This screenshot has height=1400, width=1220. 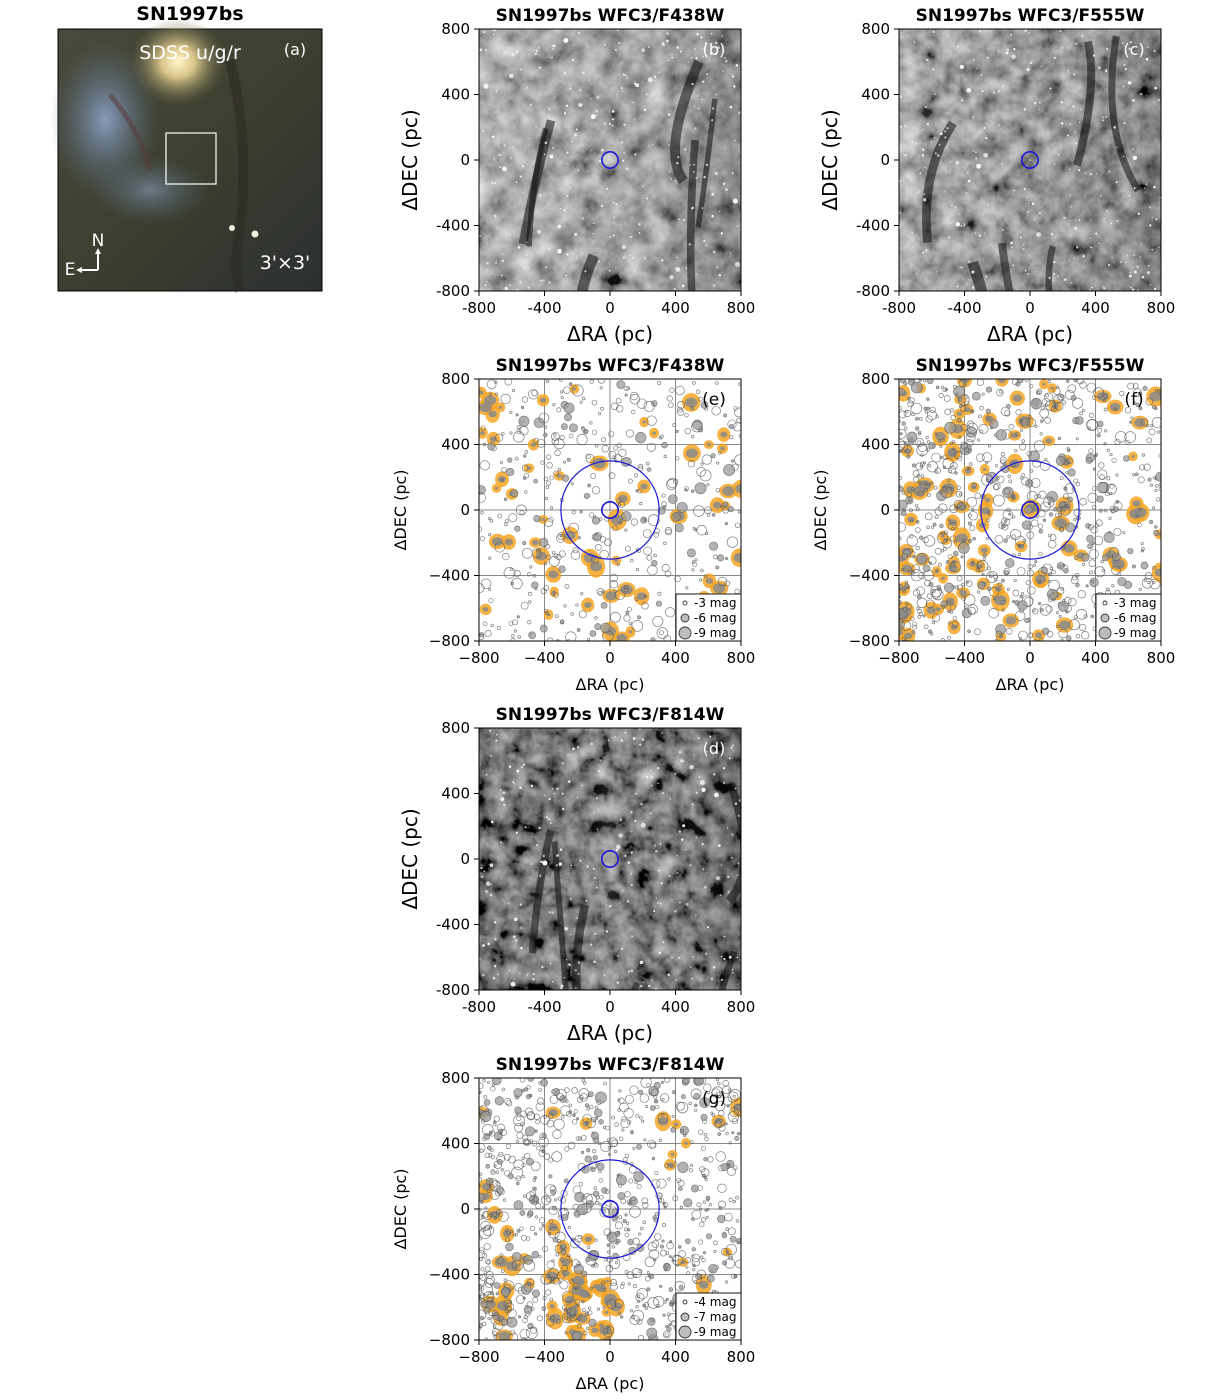 I want to click on map-xtick-label: 0, so click(x=1030, y=658).